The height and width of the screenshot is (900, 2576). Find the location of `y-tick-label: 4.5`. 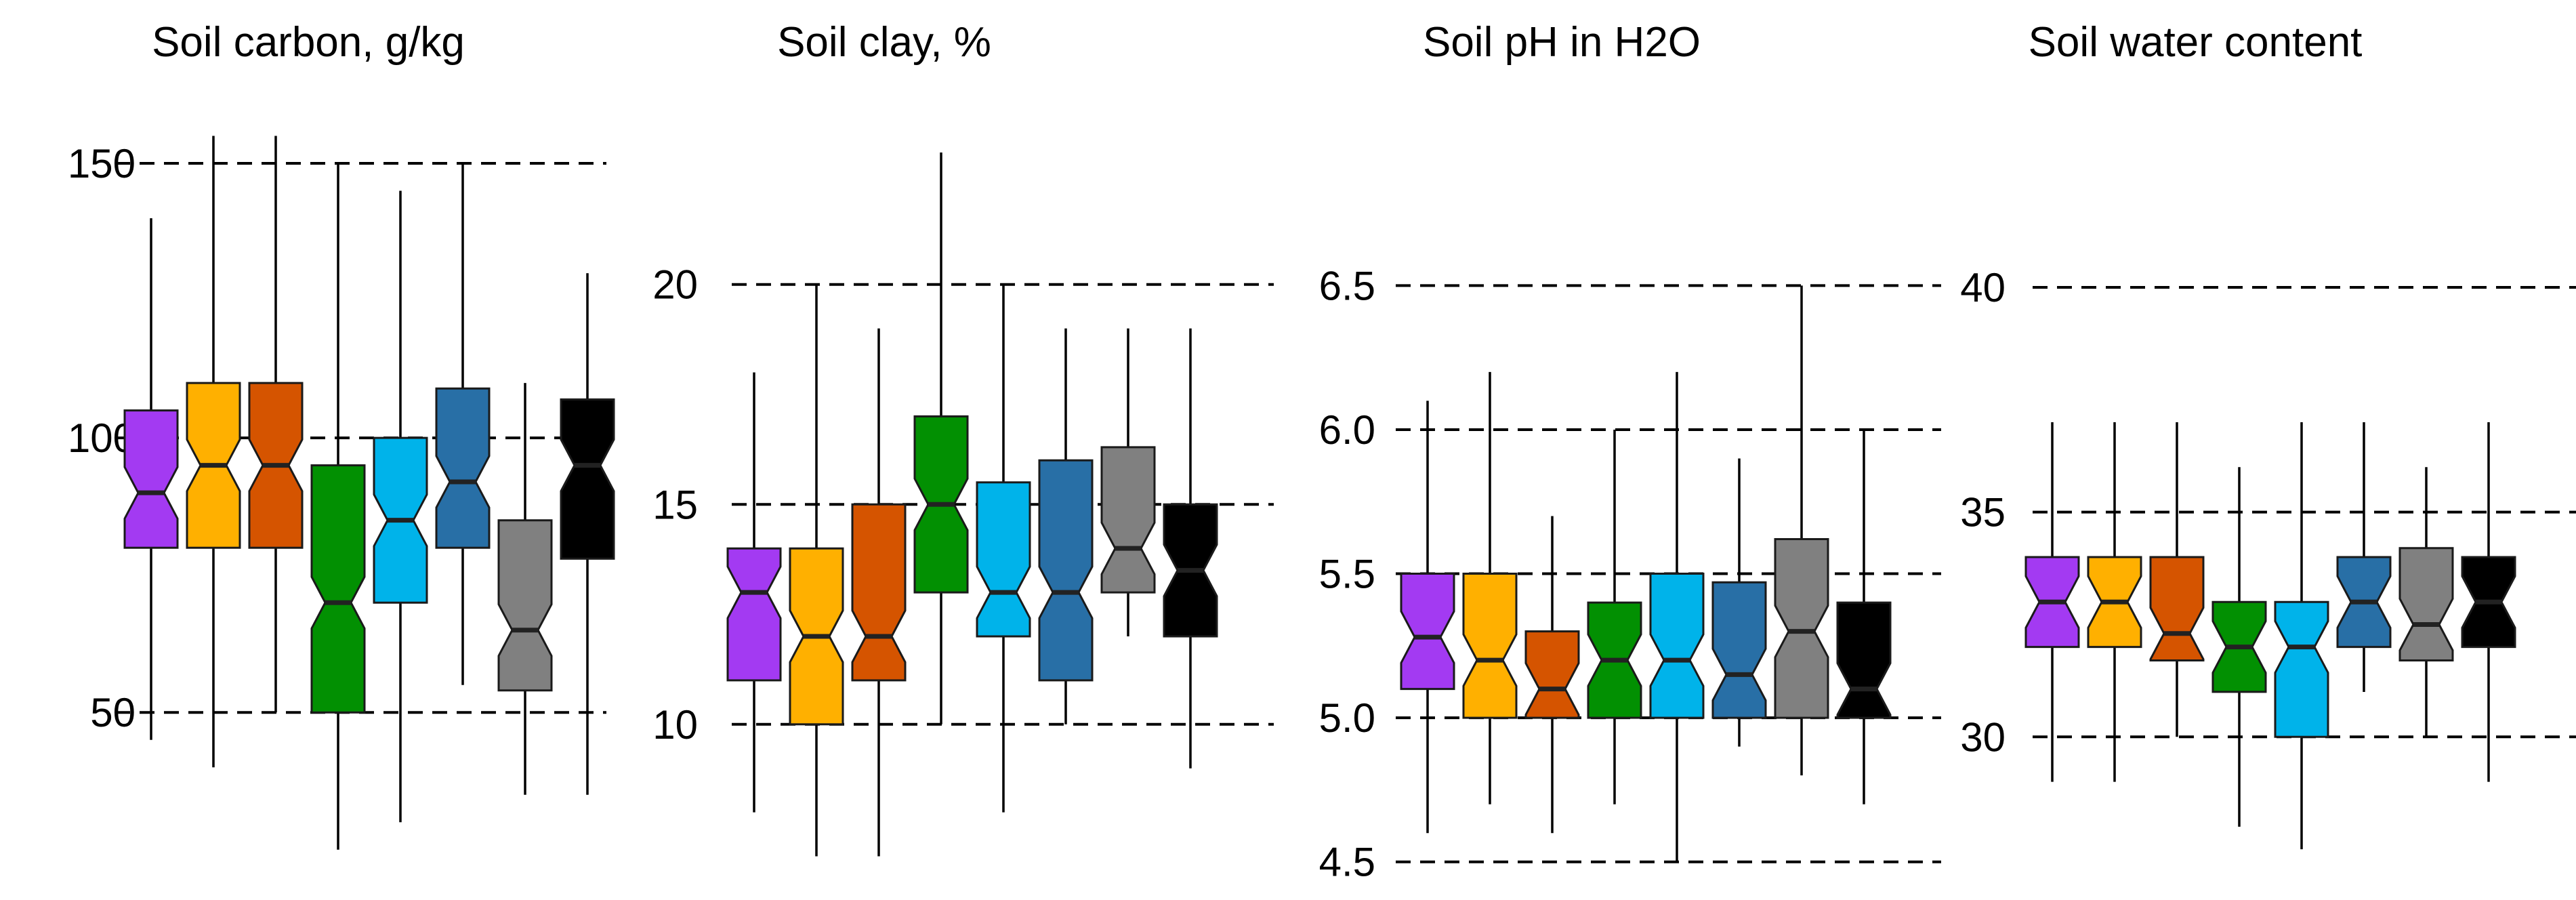

y-tick-label: 4.5 is located at coordinates (1347, 862).